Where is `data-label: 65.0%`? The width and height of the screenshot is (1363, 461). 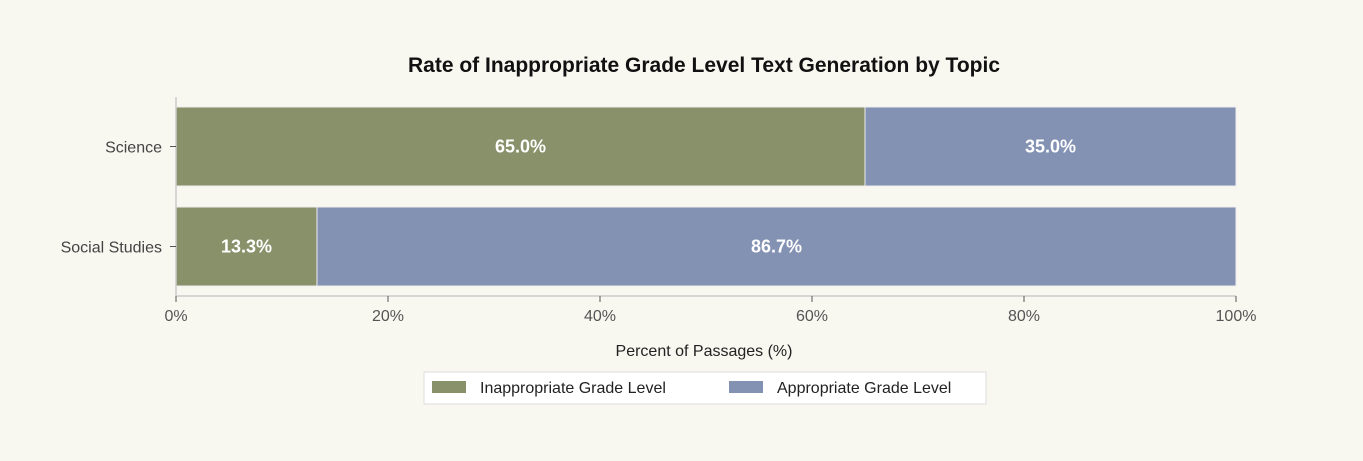 data-label: 65.0% is located at coordinates (520, 147).